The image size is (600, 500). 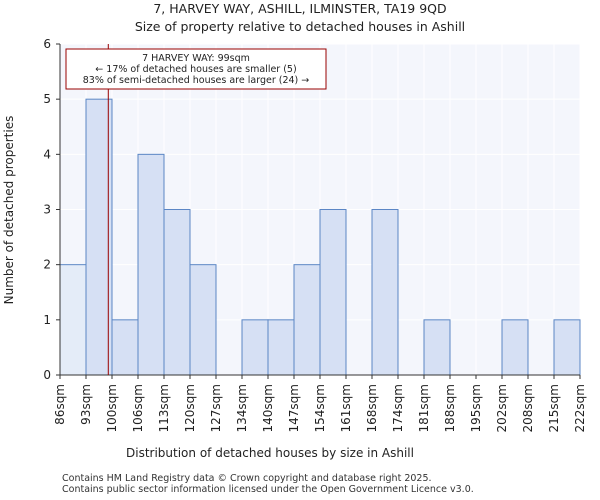 I want to click on x-tick-label: 86sqm, so click(x=60, y=404).